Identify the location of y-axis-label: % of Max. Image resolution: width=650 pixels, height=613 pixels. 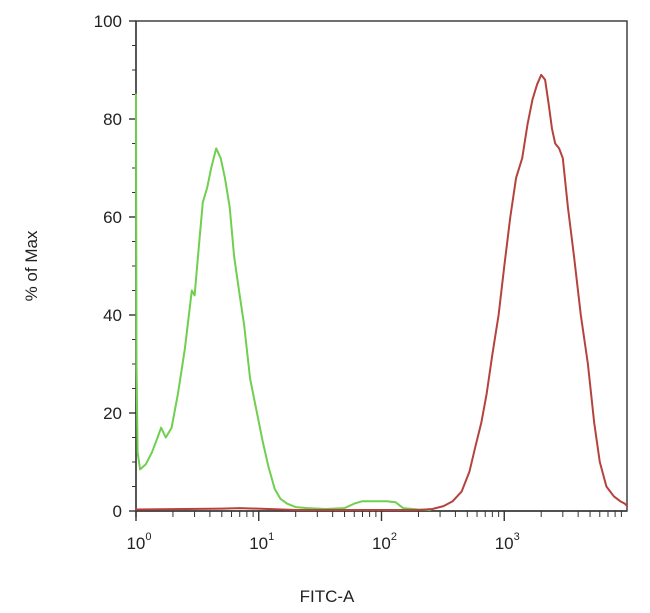
(31, 265).